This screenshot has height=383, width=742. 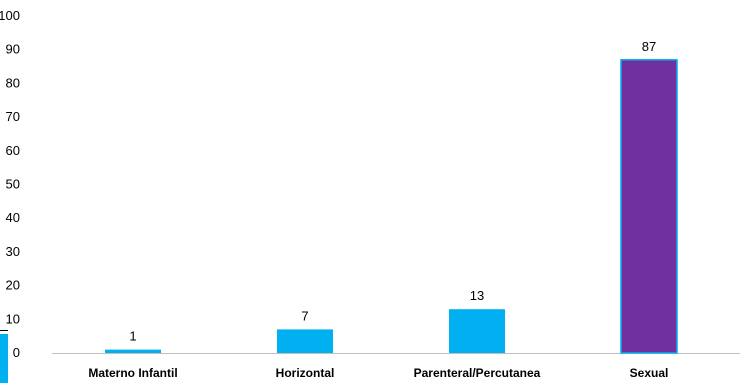 What do you see at coordinates (13, 251) in the screenshot?
I see `y-tick-label: 30` at bounding box center [13, 251].